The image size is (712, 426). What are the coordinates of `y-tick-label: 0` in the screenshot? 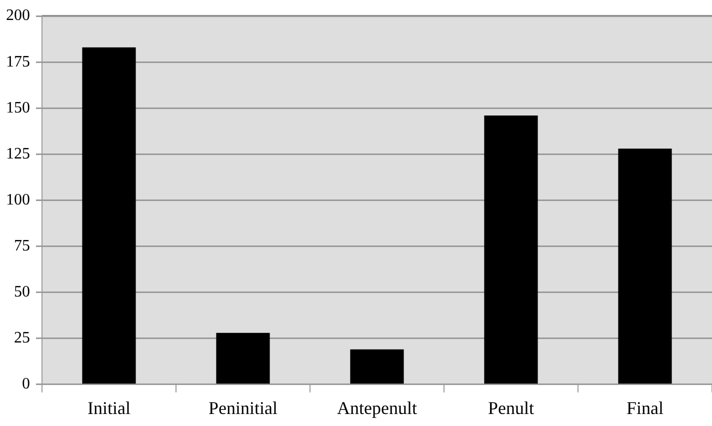 It's located at (26, 384).